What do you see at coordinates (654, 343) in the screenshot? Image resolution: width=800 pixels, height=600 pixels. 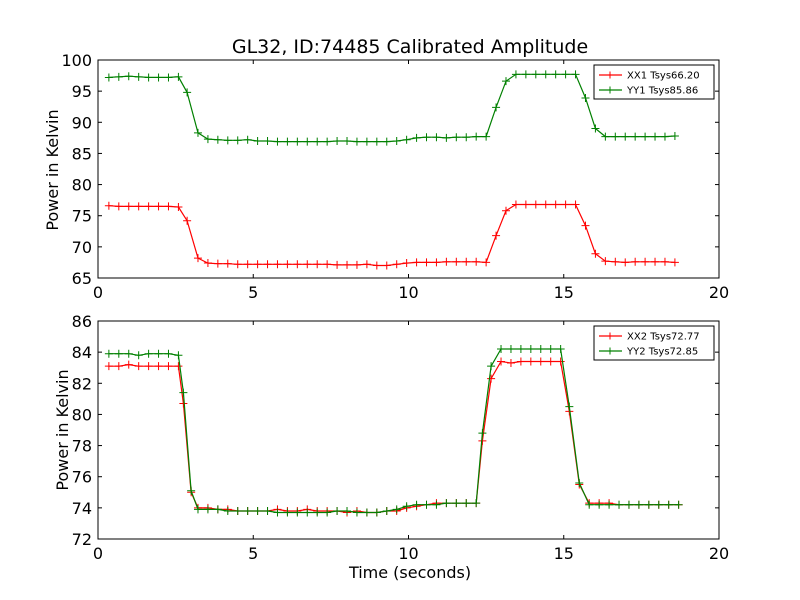 I see `bottom-legend: XX2 Tsys72.77 YY2 Tsys72.85` at bounding box center [654, 343].